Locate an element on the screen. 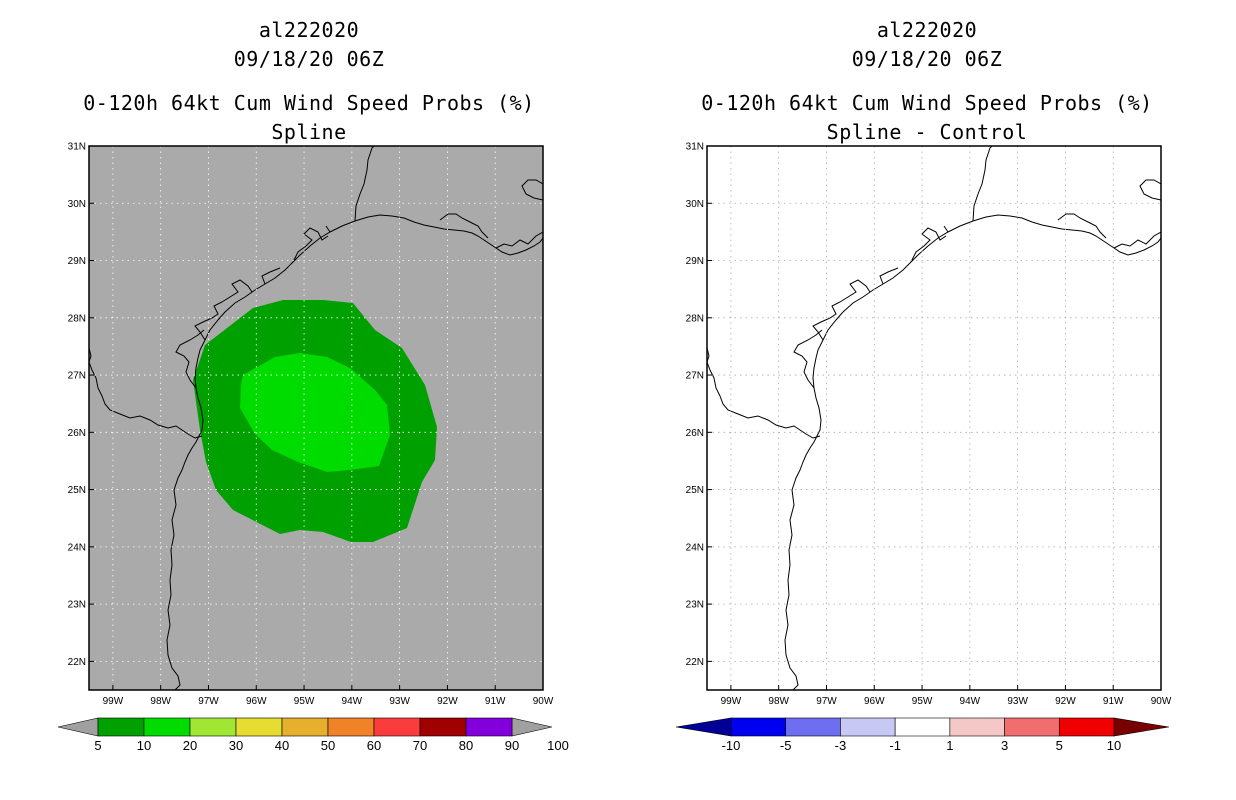 This screenshot has width=1236, height=800. right-ytick-label: 31N is located at coordinates (695, 147).